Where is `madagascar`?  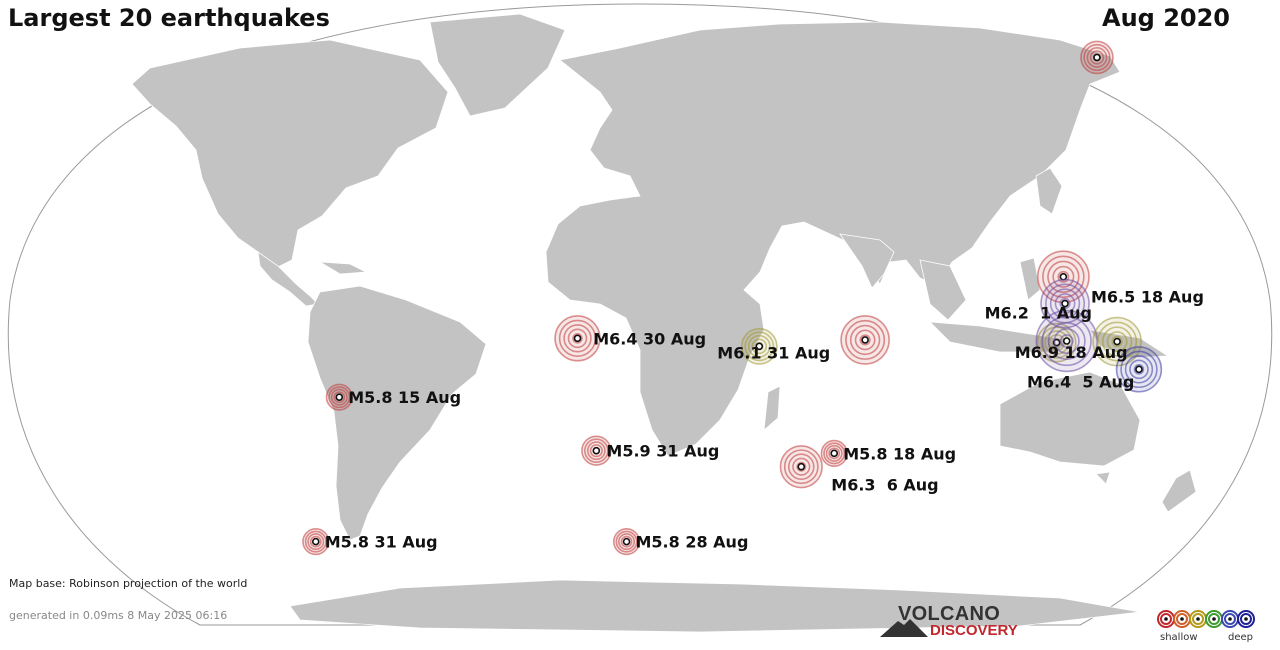 madagascar is located at coordinates (772, 408).